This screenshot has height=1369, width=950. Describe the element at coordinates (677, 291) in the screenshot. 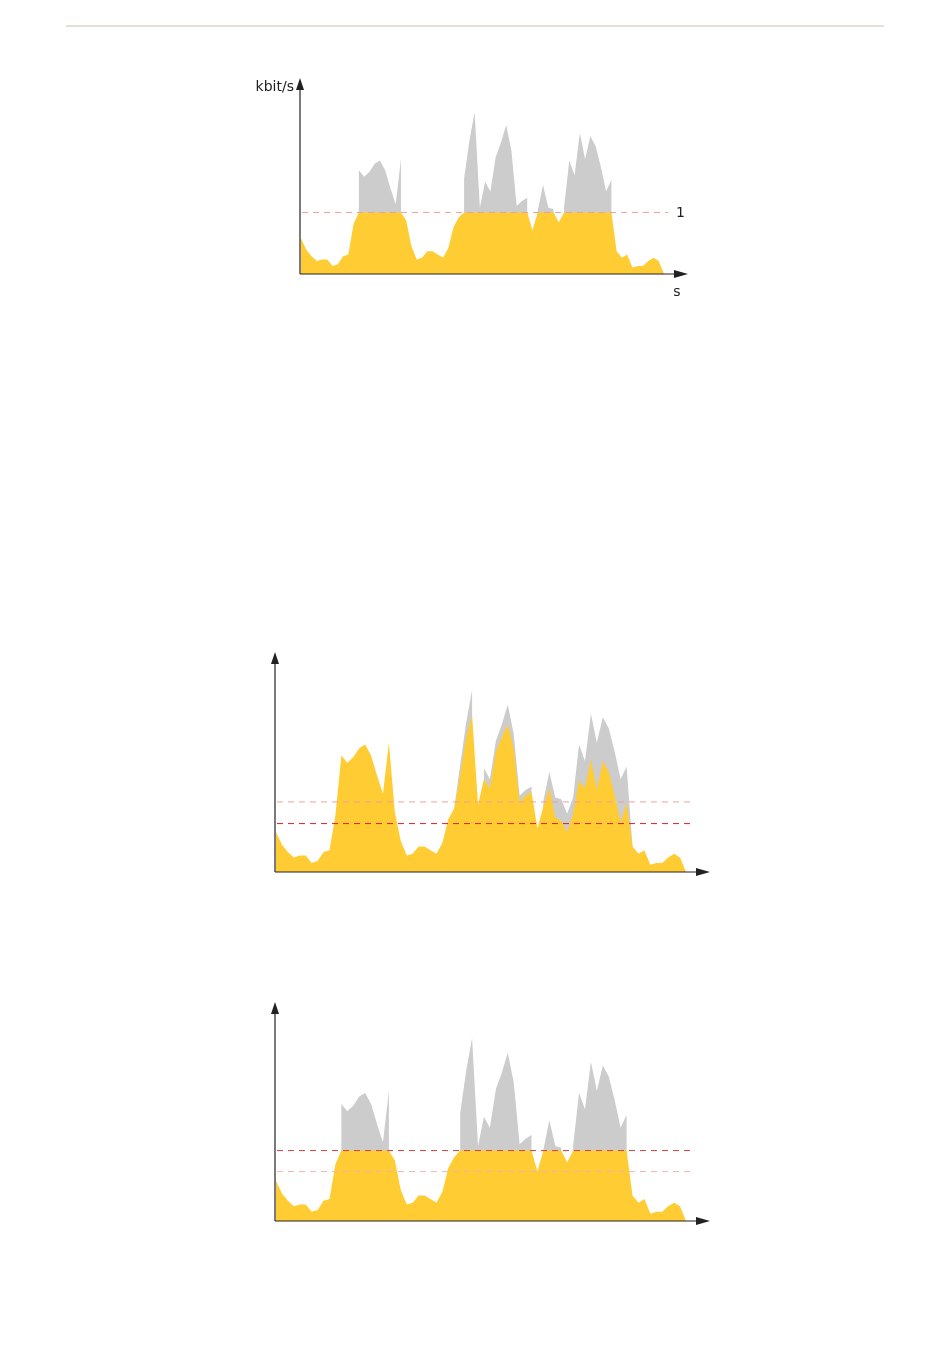

I see `x-axis-title: s` at that location.